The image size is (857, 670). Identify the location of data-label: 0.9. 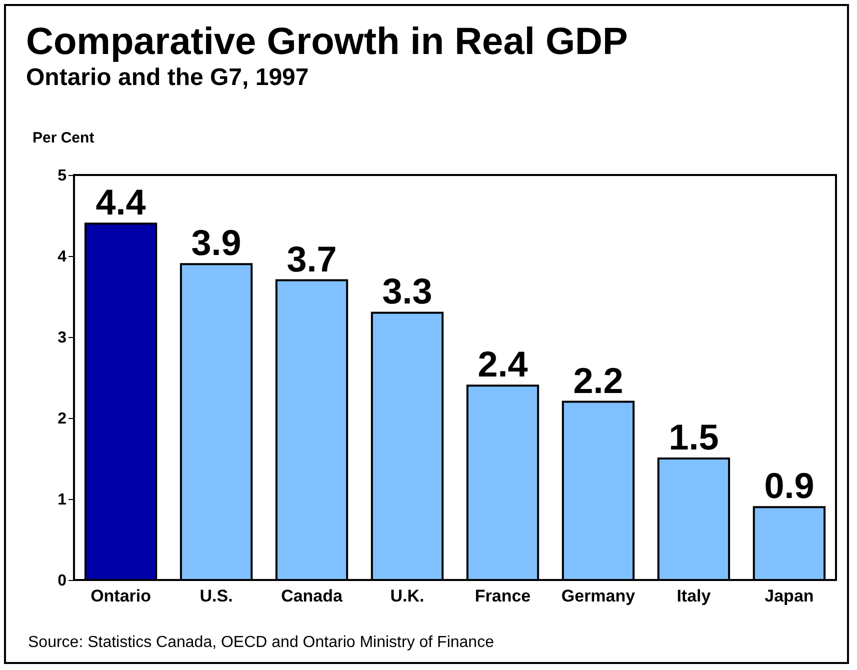
(789, 485).